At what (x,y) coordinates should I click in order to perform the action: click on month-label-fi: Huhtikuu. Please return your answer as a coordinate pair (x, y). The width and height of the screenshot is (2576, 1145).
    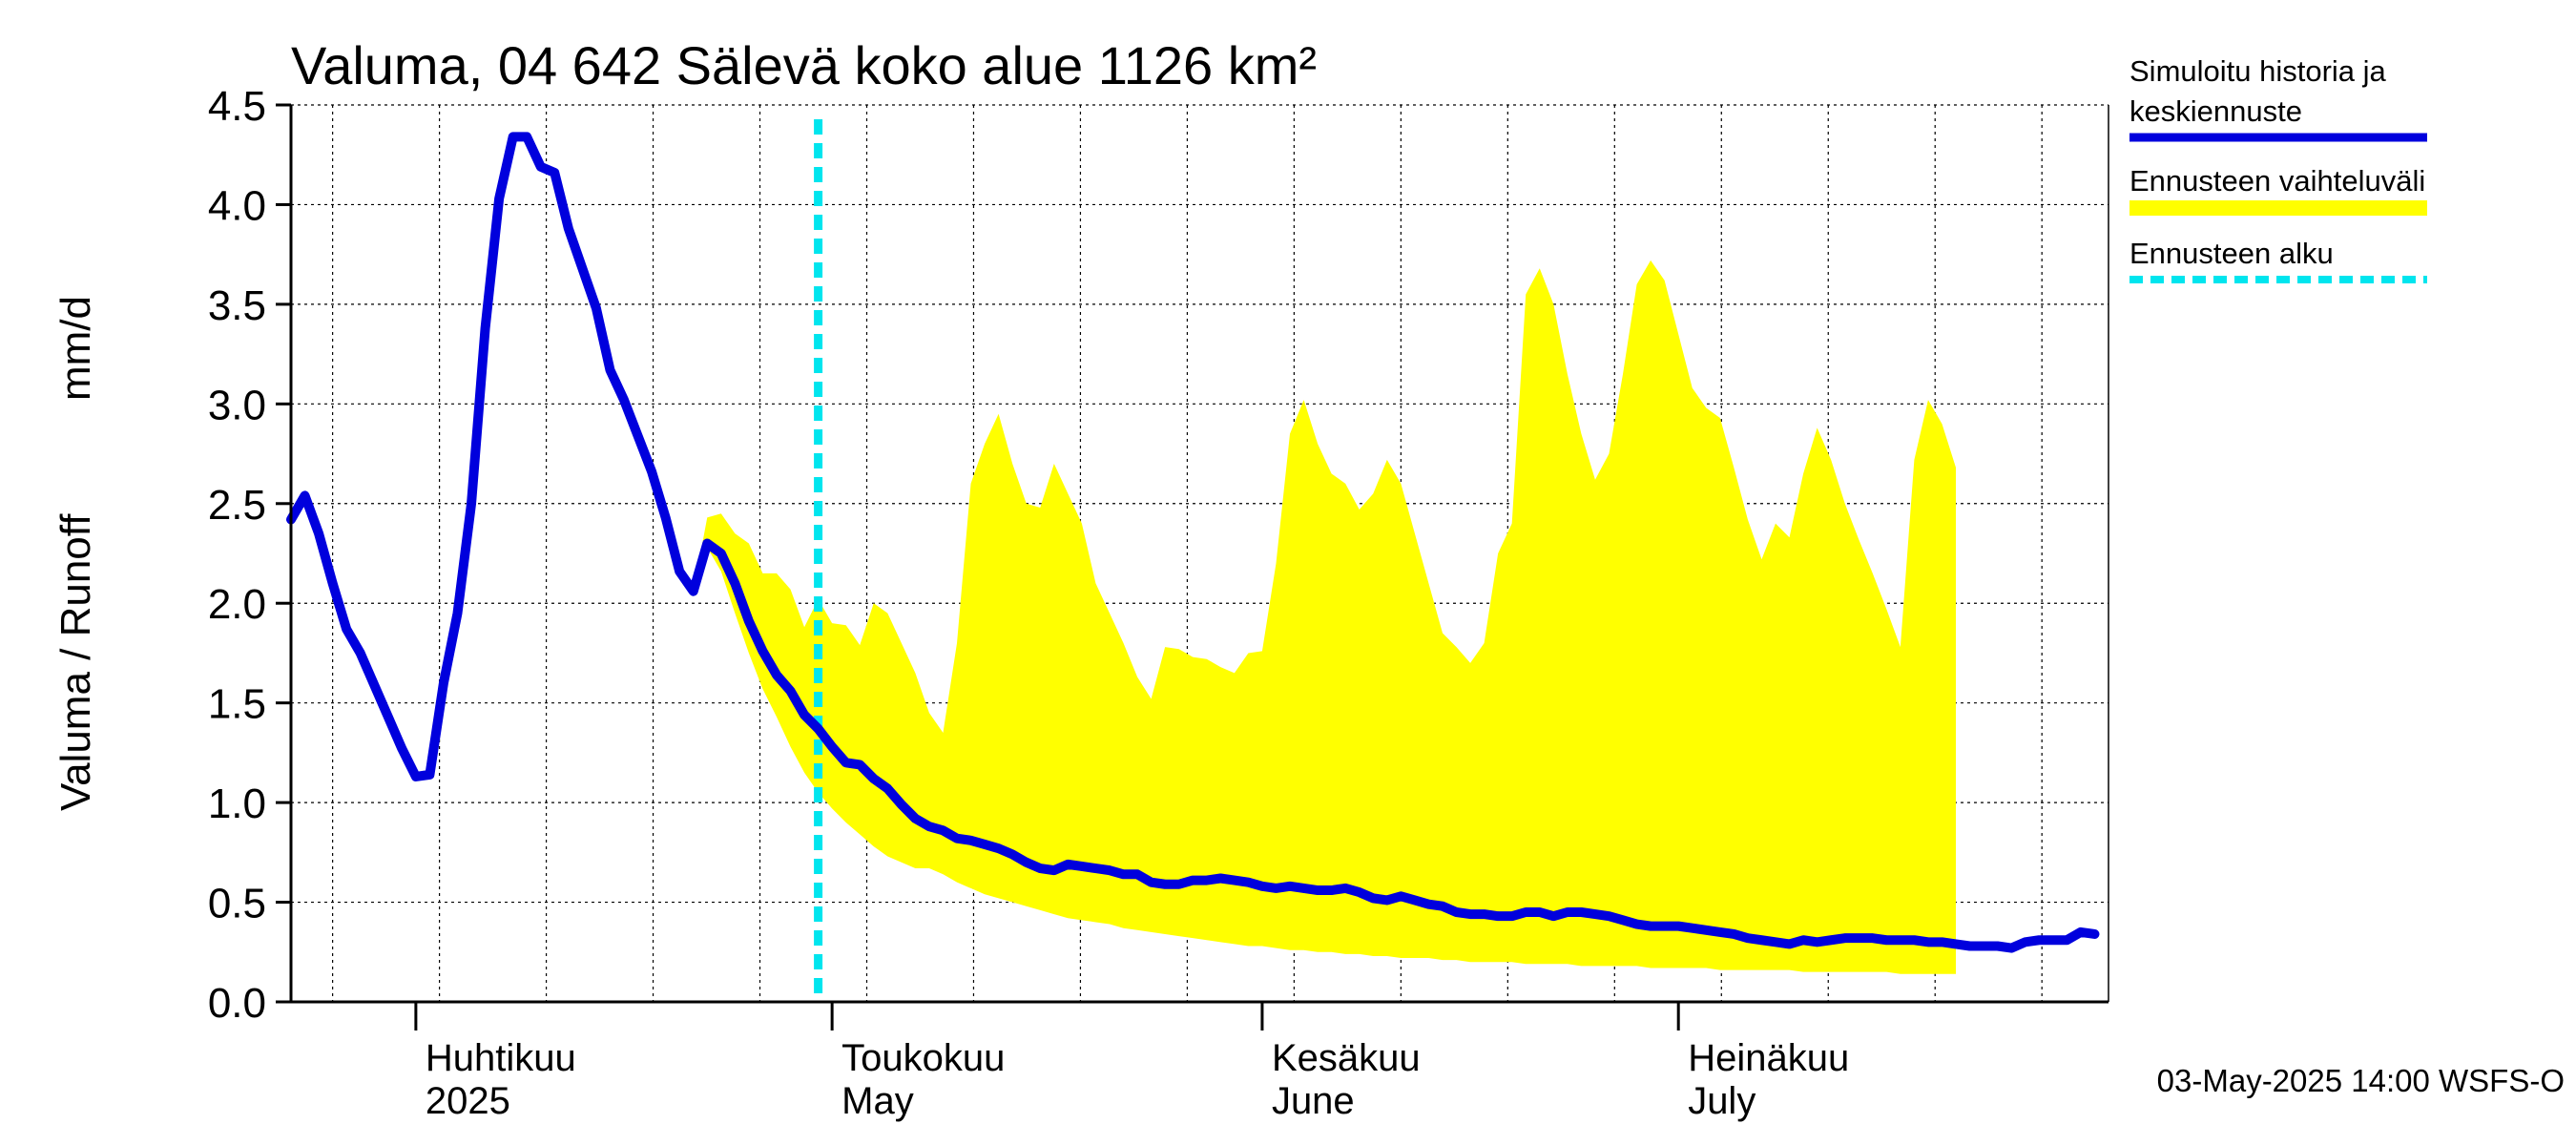
    Looking at the image, I should click on (501, 1058).